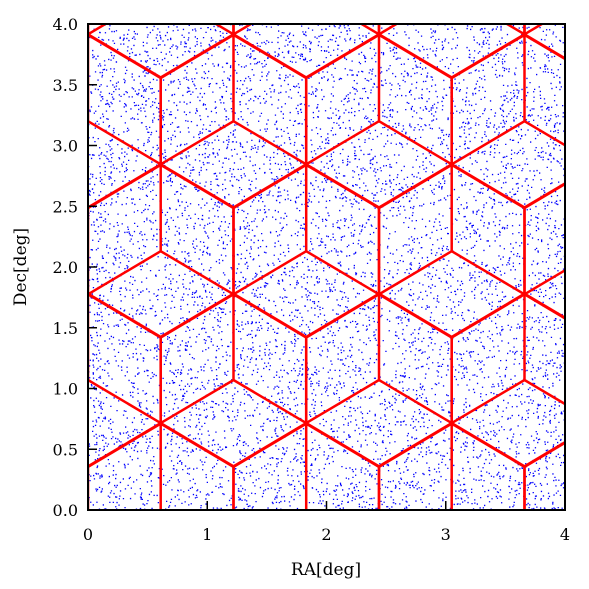 The image size is (589, 589). What do you see at coordinates (326, 522) in the screenshot?
I see `x-axis: 0 1 2 3 4` at bounding box center [326, 522].